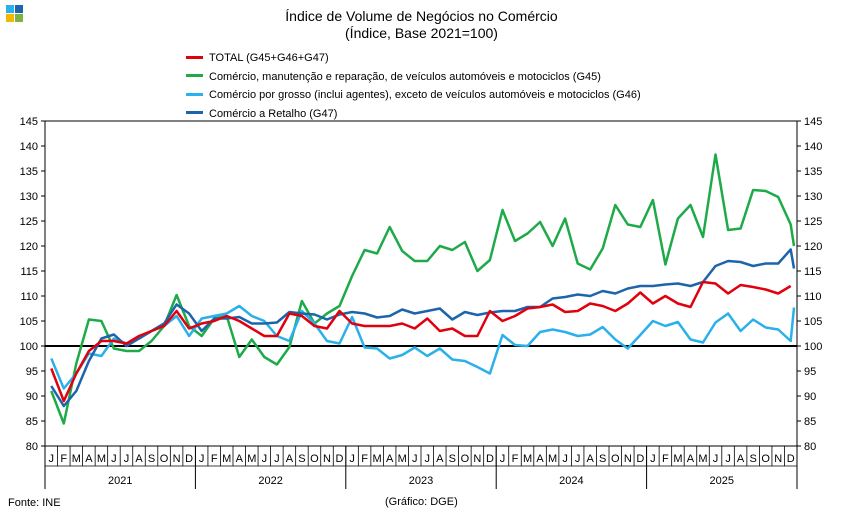 The width and height of the screenshot is (843, 518). Describe the element at coordinates (29, 222) in the screenshot. I see `y-tick-label-left: 125` at that location.